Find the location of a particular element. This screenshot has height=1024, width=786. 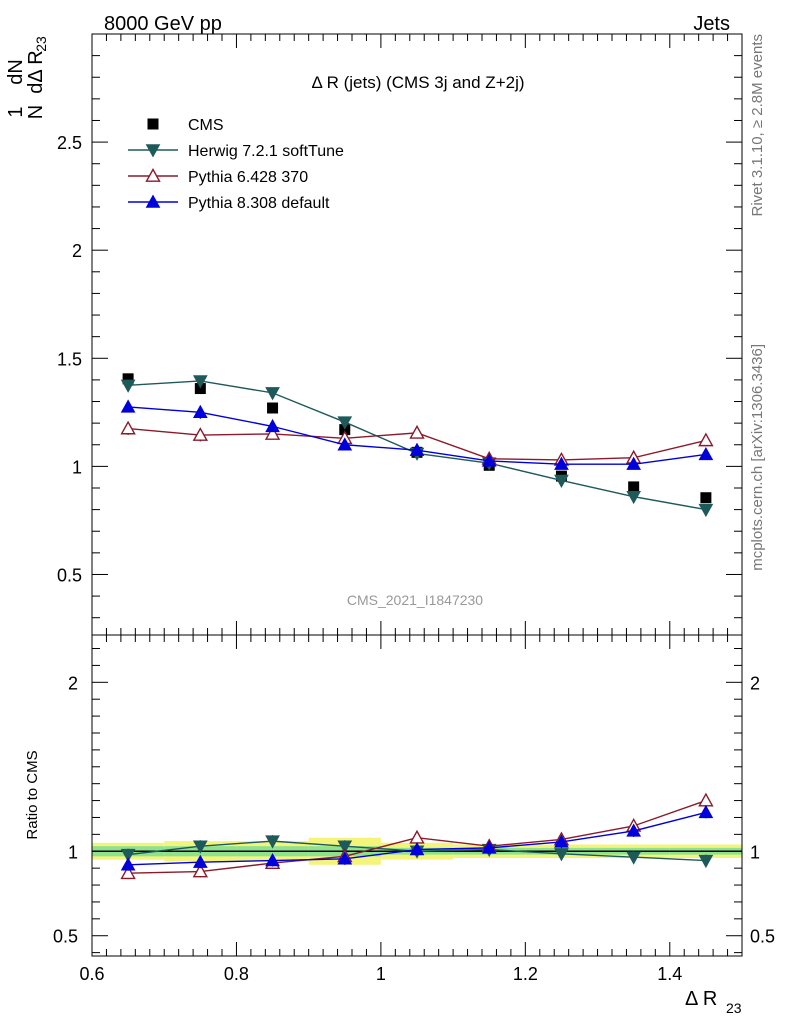

ratio-y-tick-label-left: 1 is located at coordinates (73, 852).